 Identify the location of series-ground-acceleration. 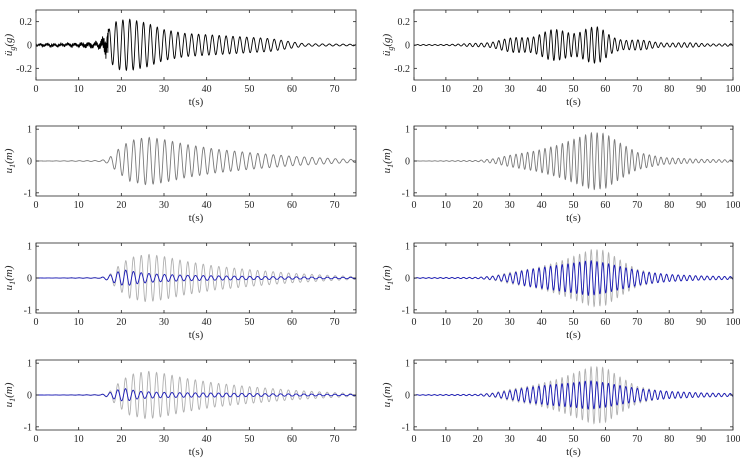
(196, 45).